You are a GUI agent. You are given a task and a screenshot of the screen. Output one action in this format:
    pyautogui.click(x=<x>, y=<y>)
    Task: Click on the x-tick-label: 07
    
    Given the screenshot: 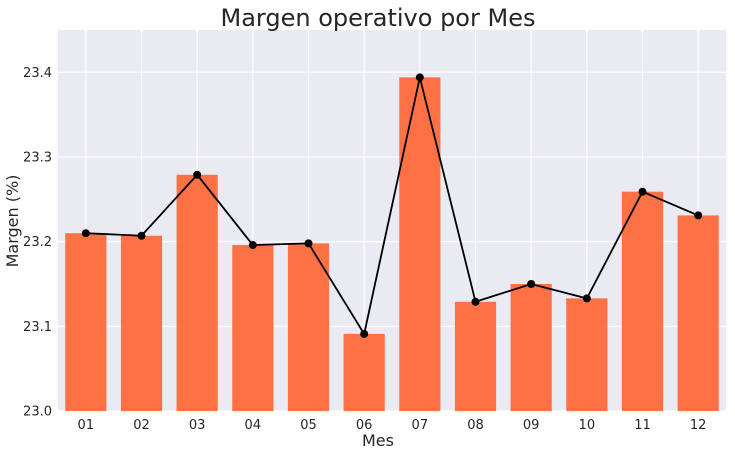 What is the action you would take?
    pyautogui.click(x=420, y=425)
    